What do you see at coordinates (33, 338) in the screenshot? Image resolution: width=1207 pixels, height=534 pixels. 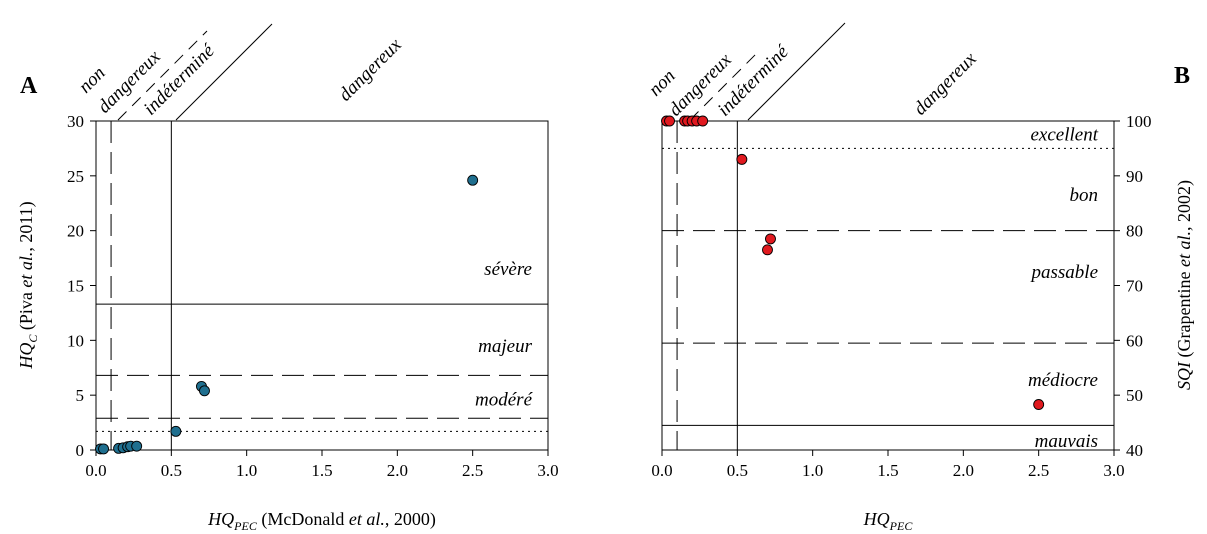 I see `panel-a-ylabel-sub: C` at bounding box center [33, 338].